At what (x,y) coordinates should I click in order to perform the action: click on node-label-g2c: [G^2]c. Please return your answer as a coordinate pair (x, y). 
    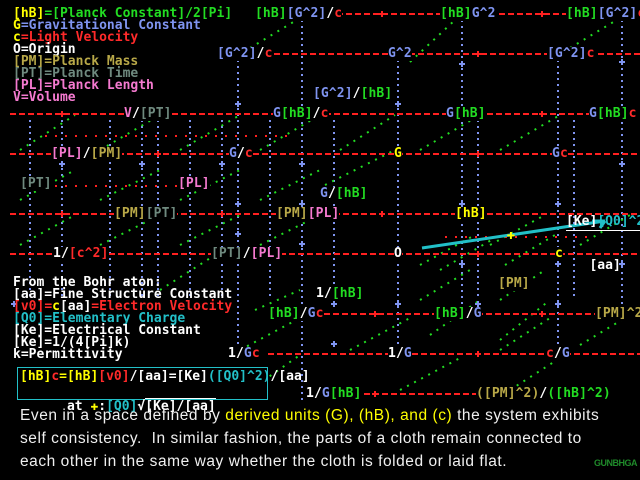
    Looking at the image, I should click on (571, 54).